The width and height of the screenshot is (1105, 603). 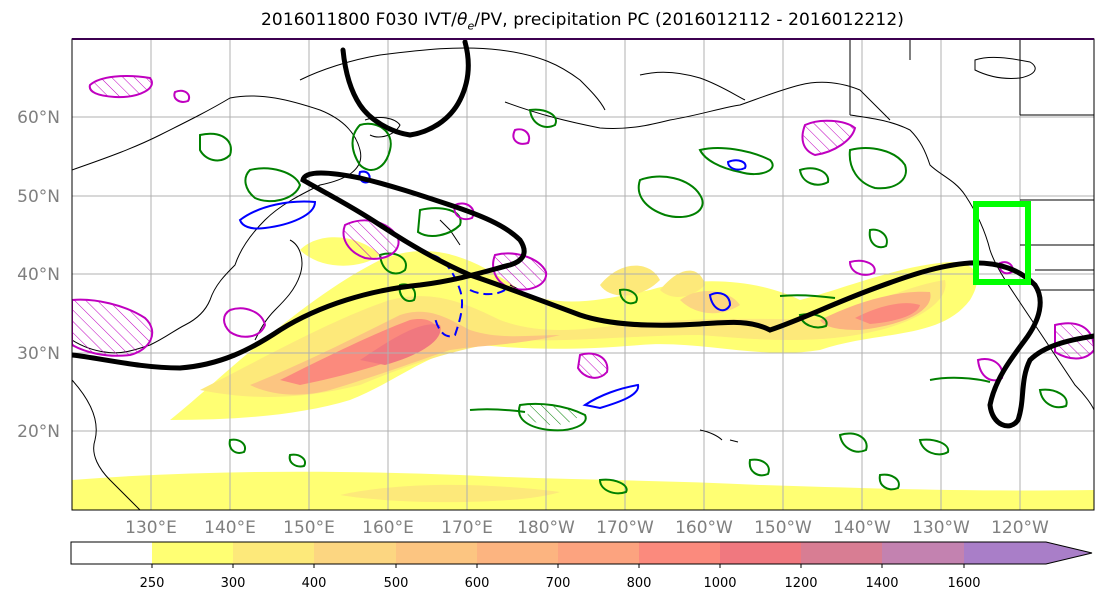 I want to click on lon-label: 160°W, so click(x=704, y=528).